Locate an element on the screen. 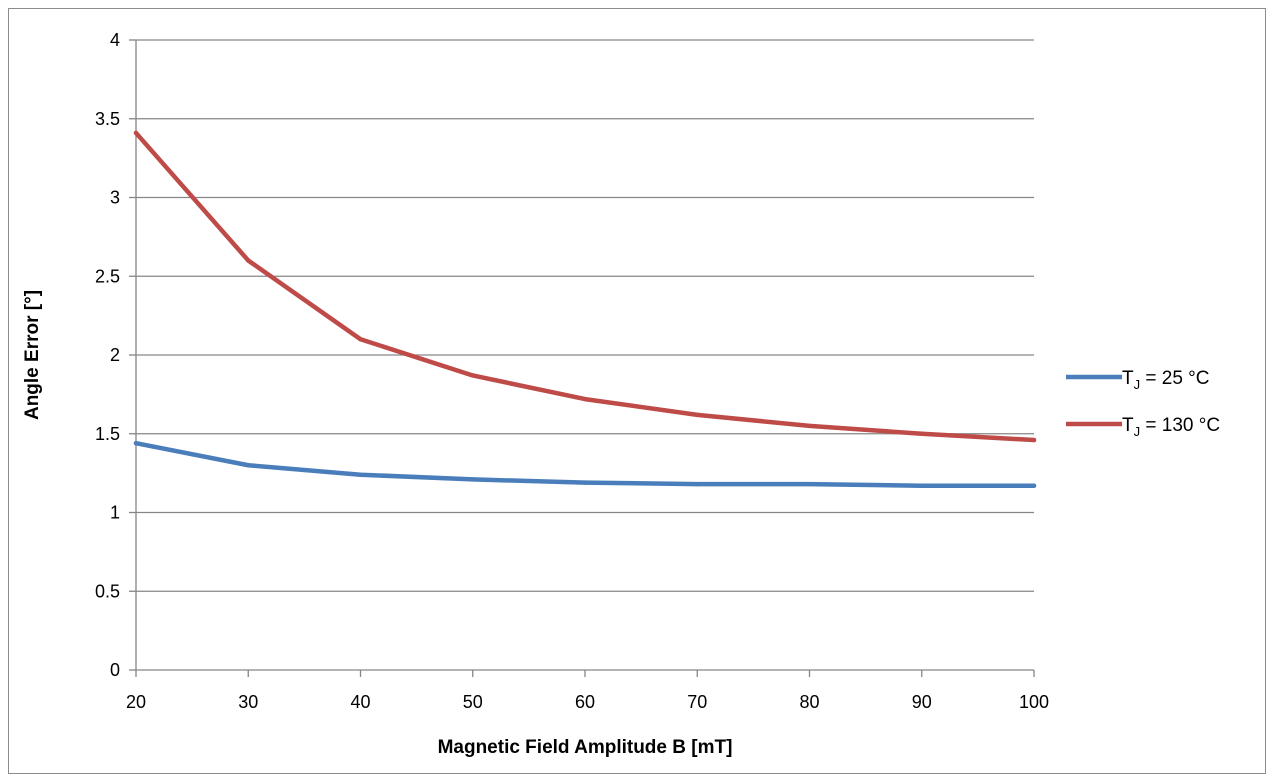 The height and width of the screenshot is (784, 1275). x-axis-title: Magnetic Field Amplitude B [mT] is located at coordinates (585, 747).